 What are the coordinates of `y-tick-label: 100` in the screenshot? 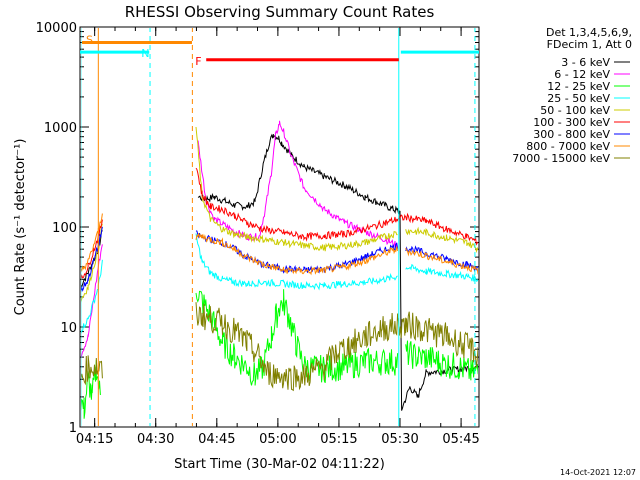 It's located at (64, 228).